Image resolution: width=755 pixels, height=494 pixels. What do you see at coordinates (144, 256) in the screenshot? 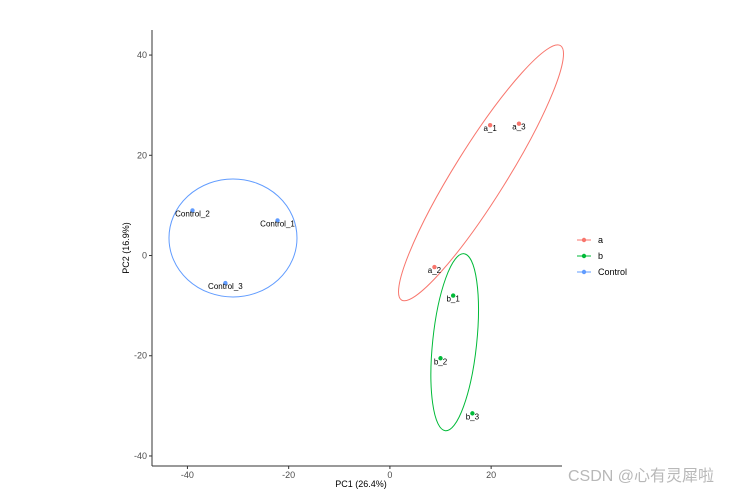
I see `y-tick-label: 0` at bounding box center [144, 256].